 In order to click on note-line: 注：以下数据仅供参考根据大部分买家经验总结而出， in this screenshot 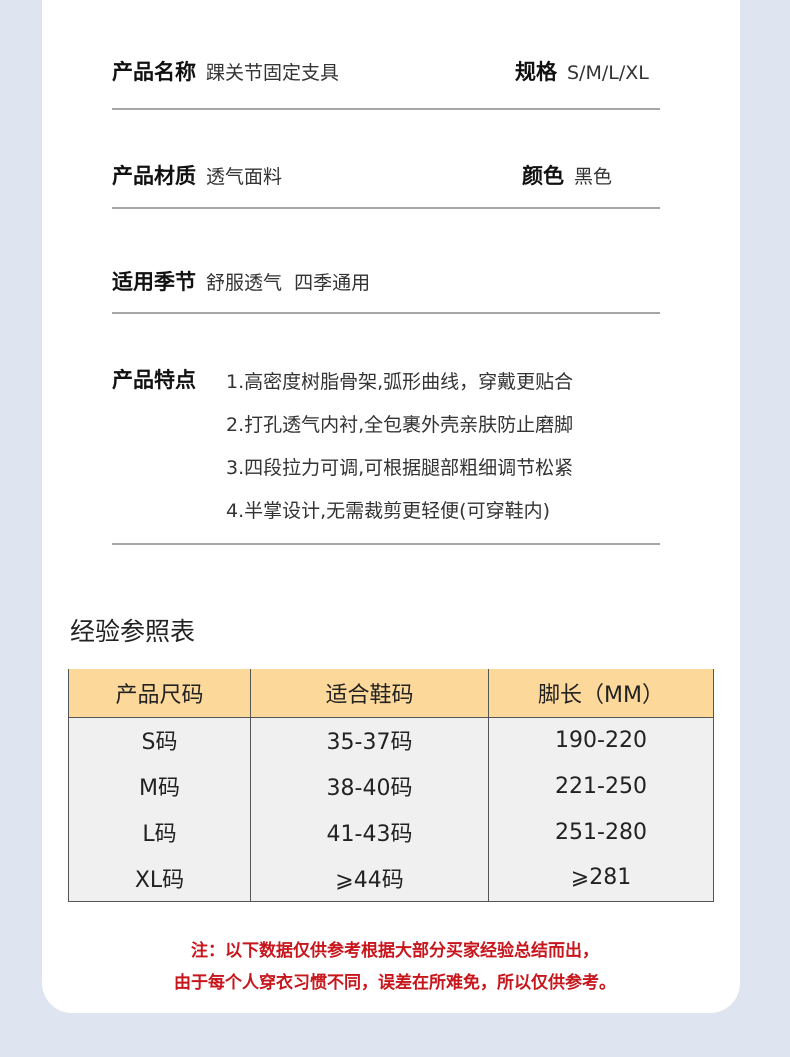, I will do `click(395, 951)`.